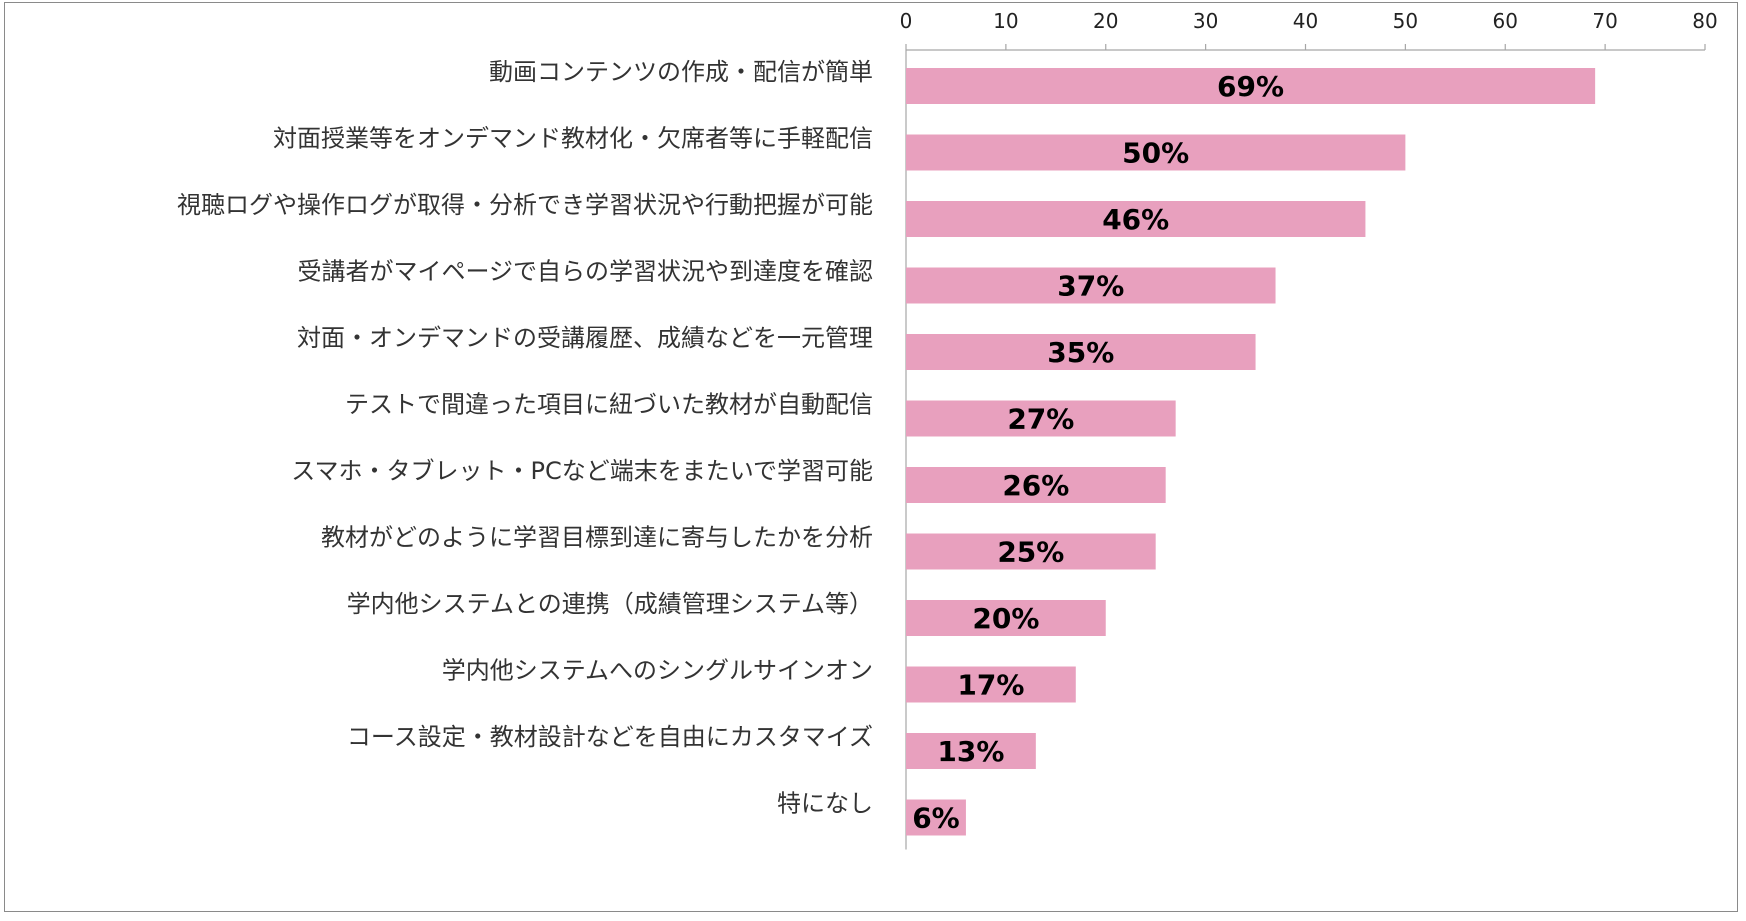 The image size is (1746, 921). Describe the element at coordinates (1704, 21) in the screenshot. I see `x-tick-label: 80` at that location.